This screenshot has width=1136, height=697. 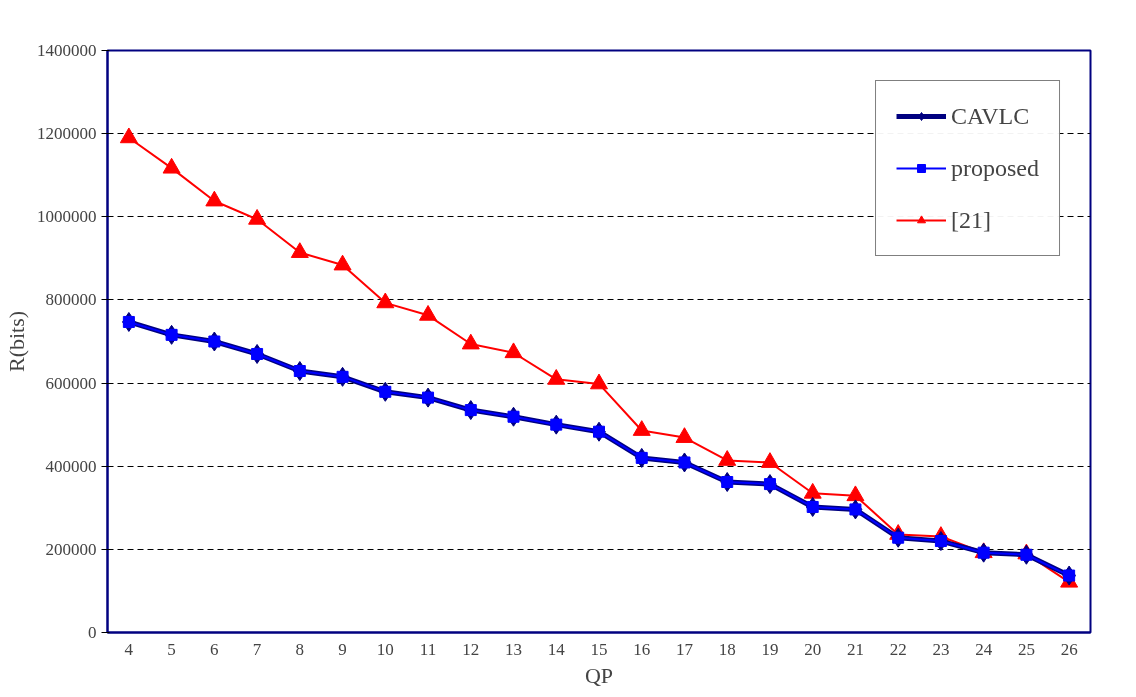 What do you see at coordinates (599, 649) in the screenshot?
I see `x-tick-label: 15` at bounding box center [599, 649].